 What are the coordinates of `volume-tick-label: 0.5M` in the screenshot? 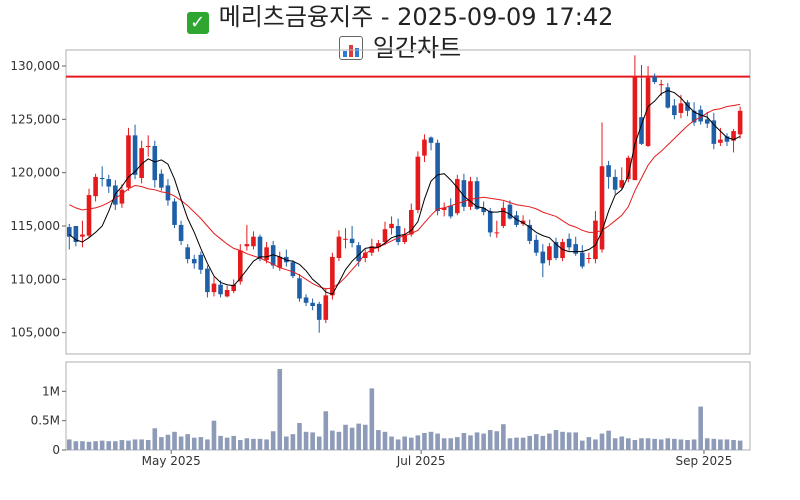 It's located at (45, 421).